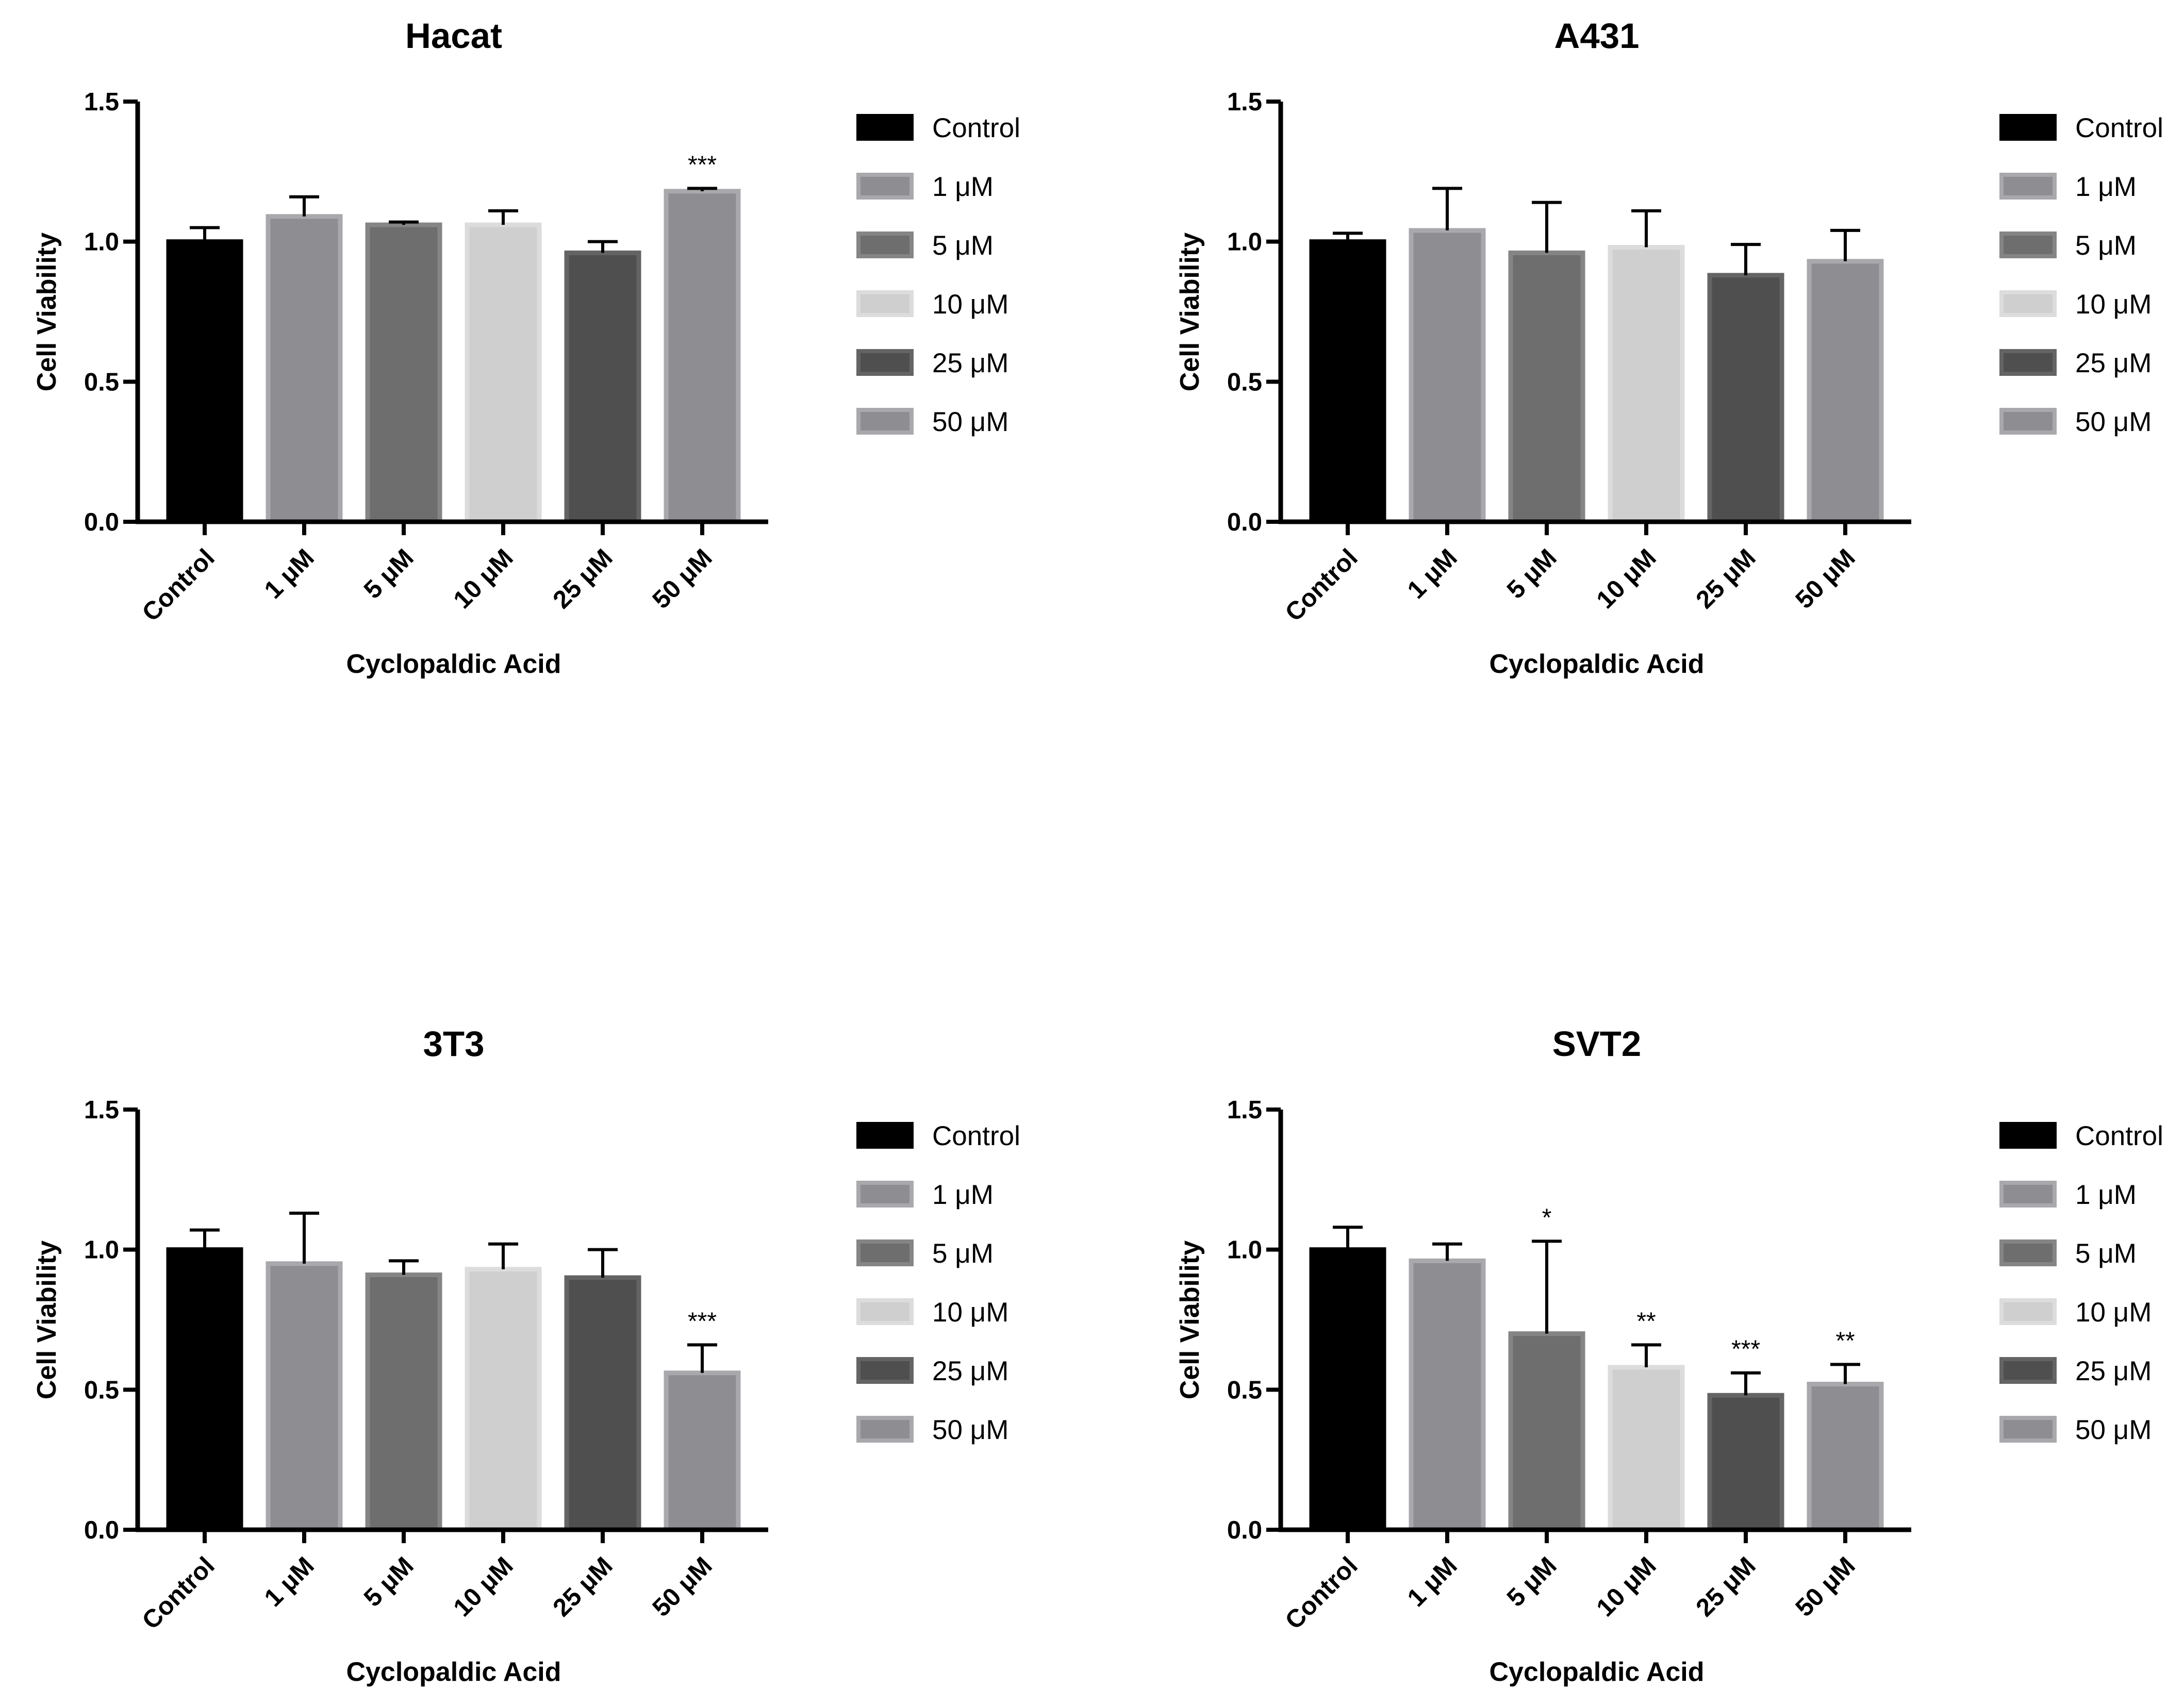 This screenshot has width=2184, height=1703. What do you see at coordinates (454, 1044) in the screenshot?
I see `chart-title: 3T3` at bounding box center [454, 1044].